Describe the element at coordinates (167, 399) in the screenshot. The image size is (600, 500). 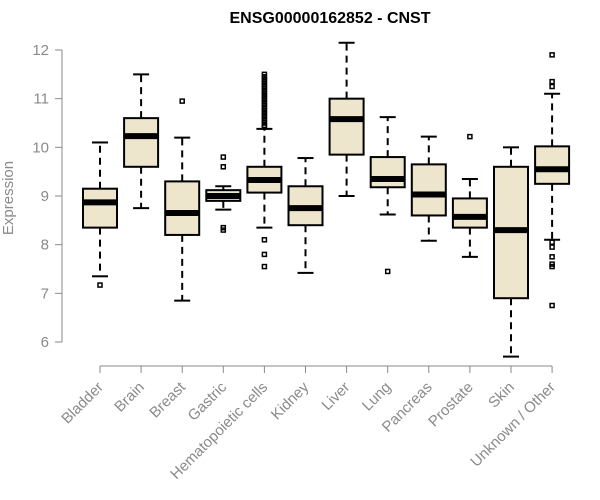
I see `x-tick-label: Breast` at that location.